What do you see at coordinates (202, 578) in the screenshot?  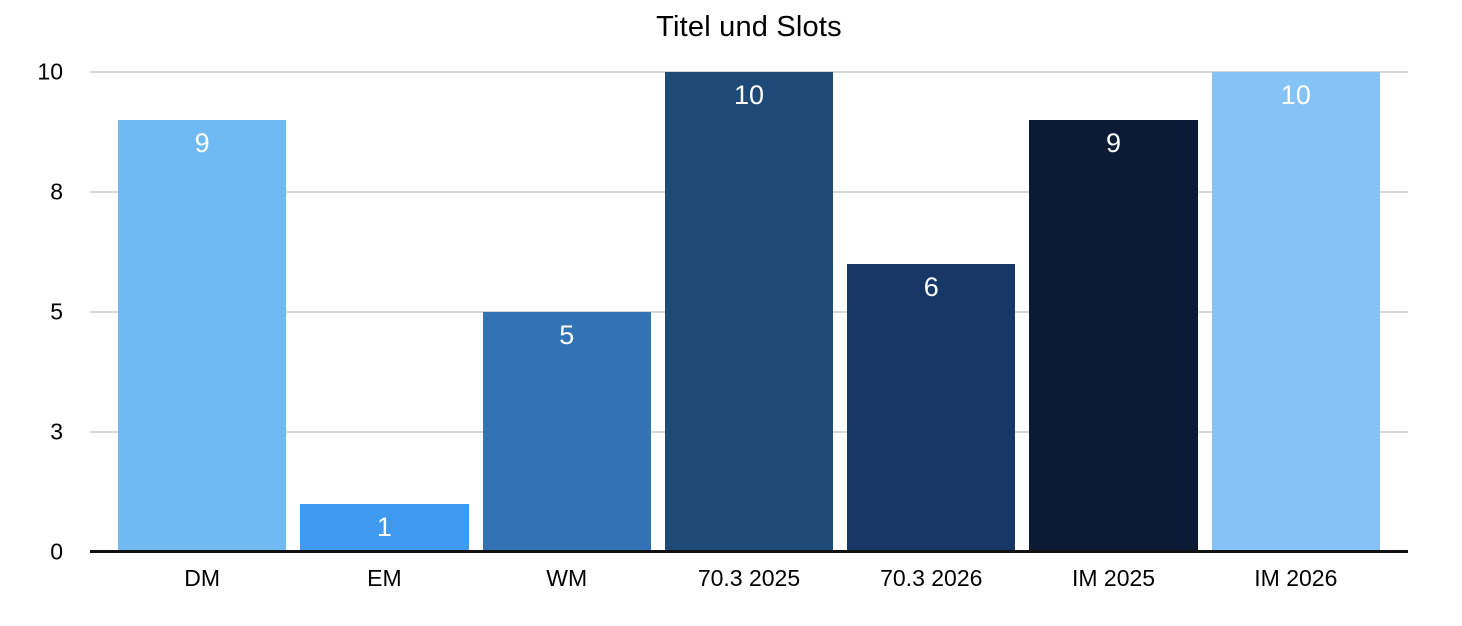 I see `x-axis-category-label: DM` at bounding box center [202, 578].